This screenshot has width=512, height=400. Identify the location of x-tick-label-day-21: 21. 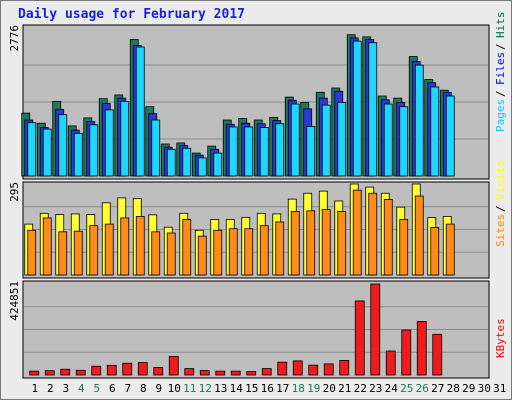
(344, 388).